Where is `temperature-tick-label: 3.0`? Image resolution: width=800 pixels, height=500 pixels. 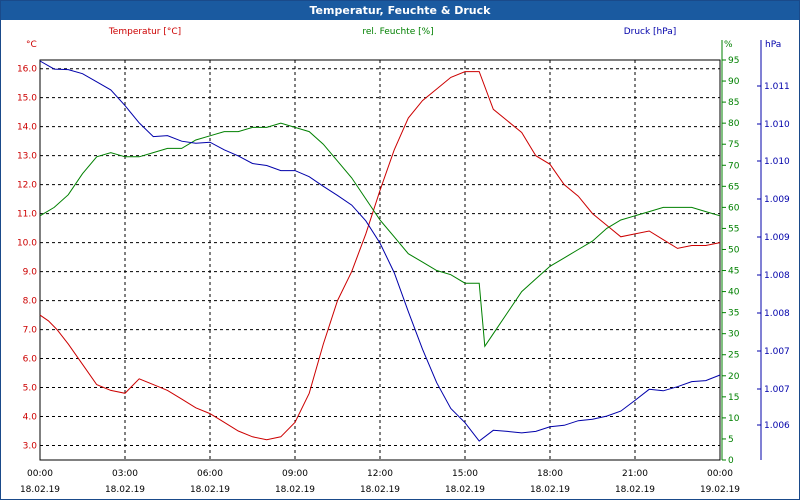 temperature-tick-label: 3.0 is located at coordinates (30, 447).